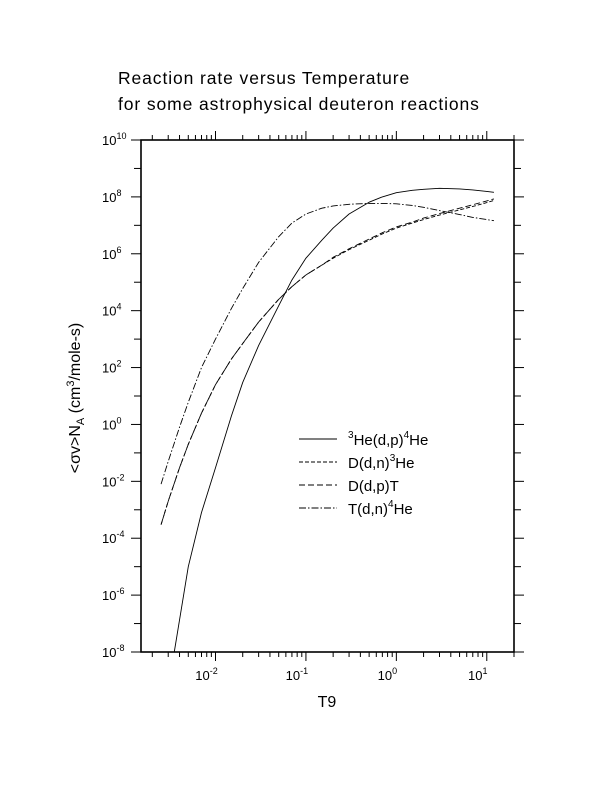 Image resolution: width=612 pixels, height=792 pixels. I want to click on y-tick-label: 10⁻⁸, so click(113, 651).